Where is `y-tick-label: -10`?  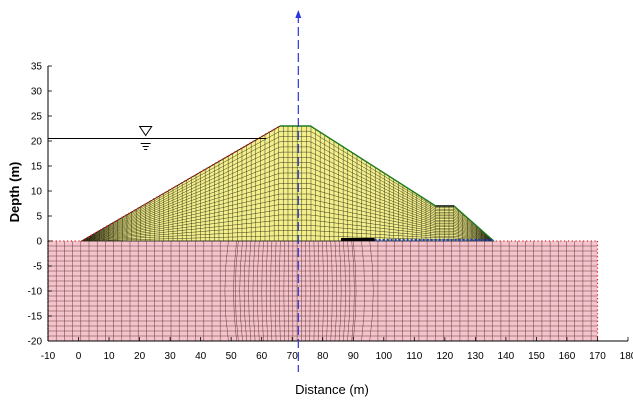
y-tick-label: -10 is located at coordinates (35, 292).